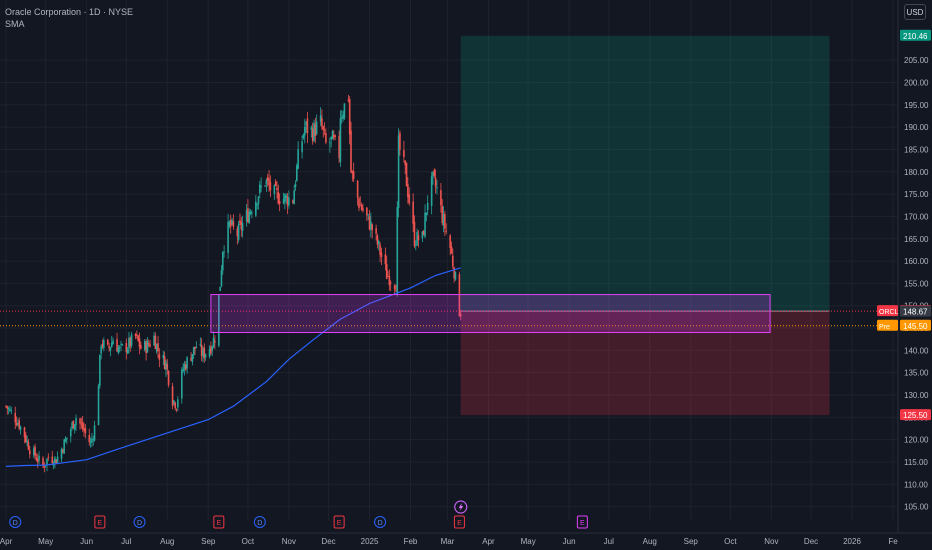  I want to click on x-tick-label: Nov, so click(771, 541).